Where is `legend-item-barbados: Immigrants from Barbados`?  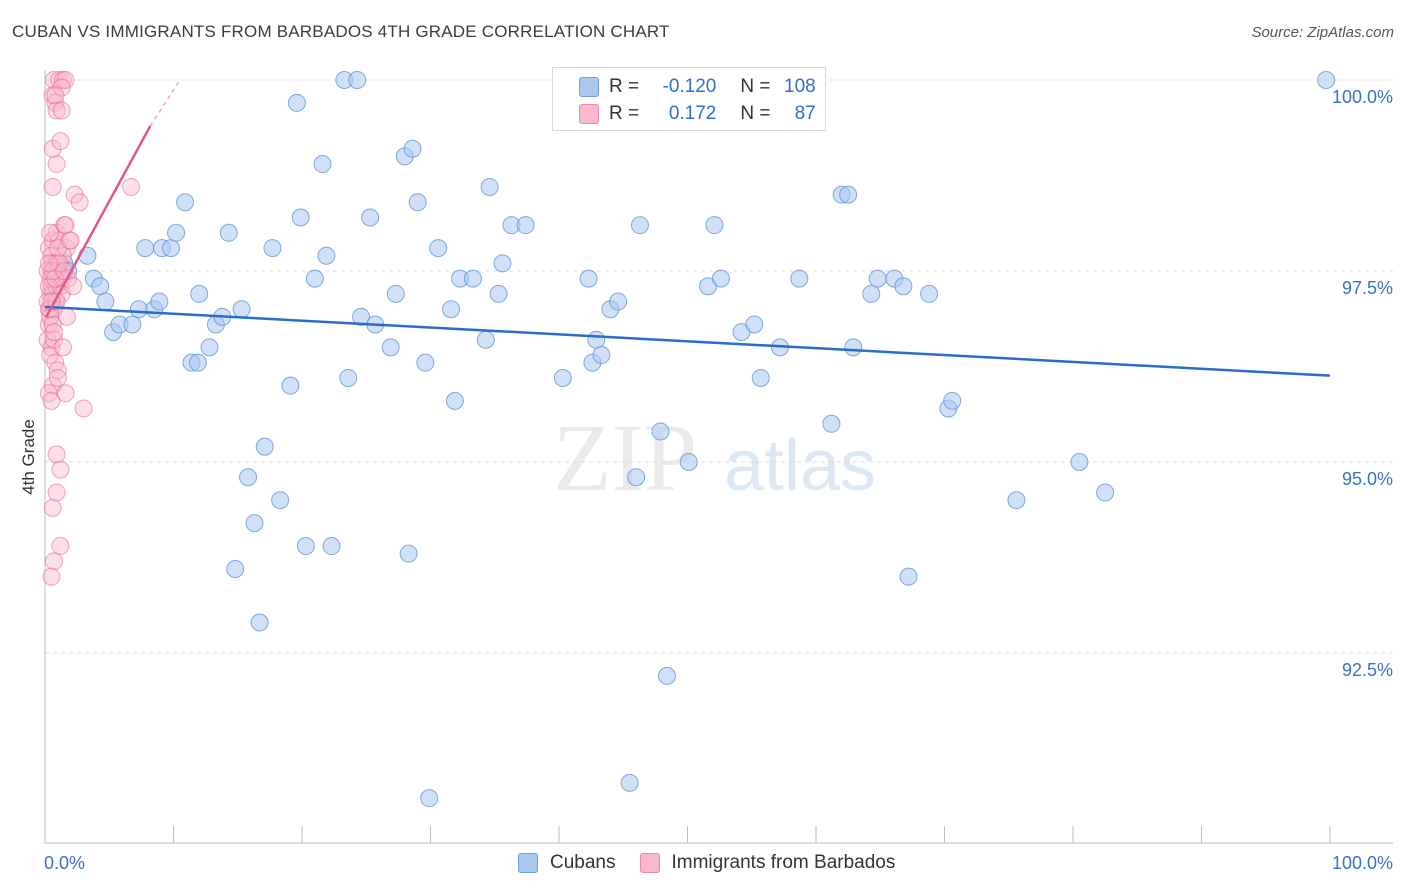
legend-item-barbados: Immigrants from Barbados is located at coordinates (767, 863).